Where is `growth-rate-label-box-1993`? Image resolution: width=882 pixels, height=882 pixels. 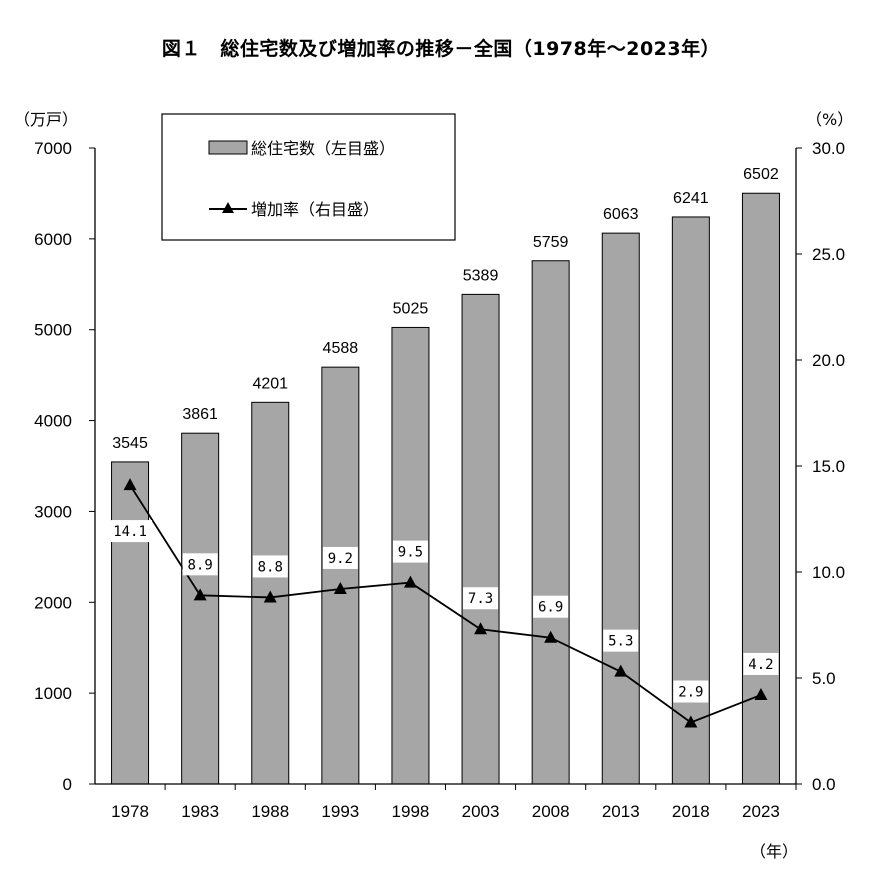 growth-rate-label-box-1993 is located at coordinates (340, 557).